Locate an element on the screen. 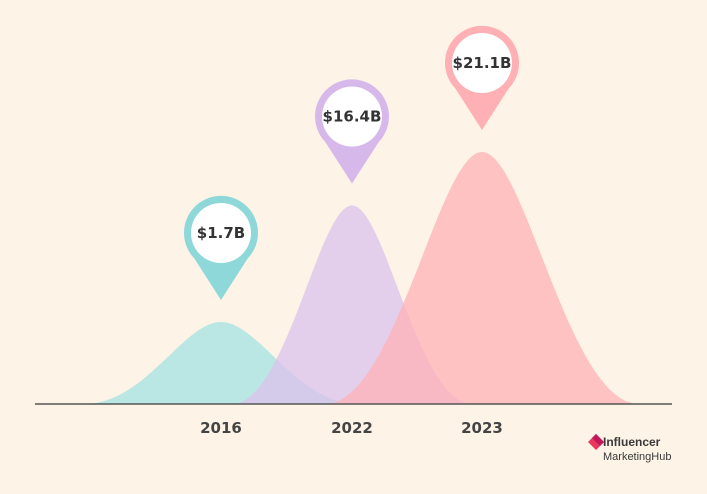 The height and width of the screenshot is (494, 707). x-tick-label: 2023 is located at coordinates (482, 428).